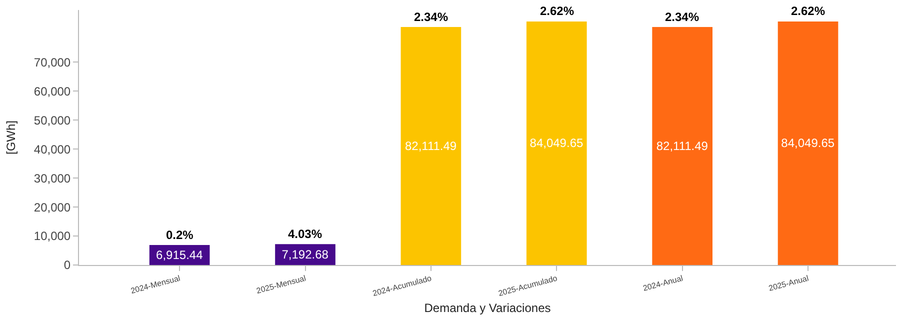 The image size is (921, 322). Describe the element at coordinates (52, 178) in the screenshot. I see `y-tick-label: 30,000` at that location.